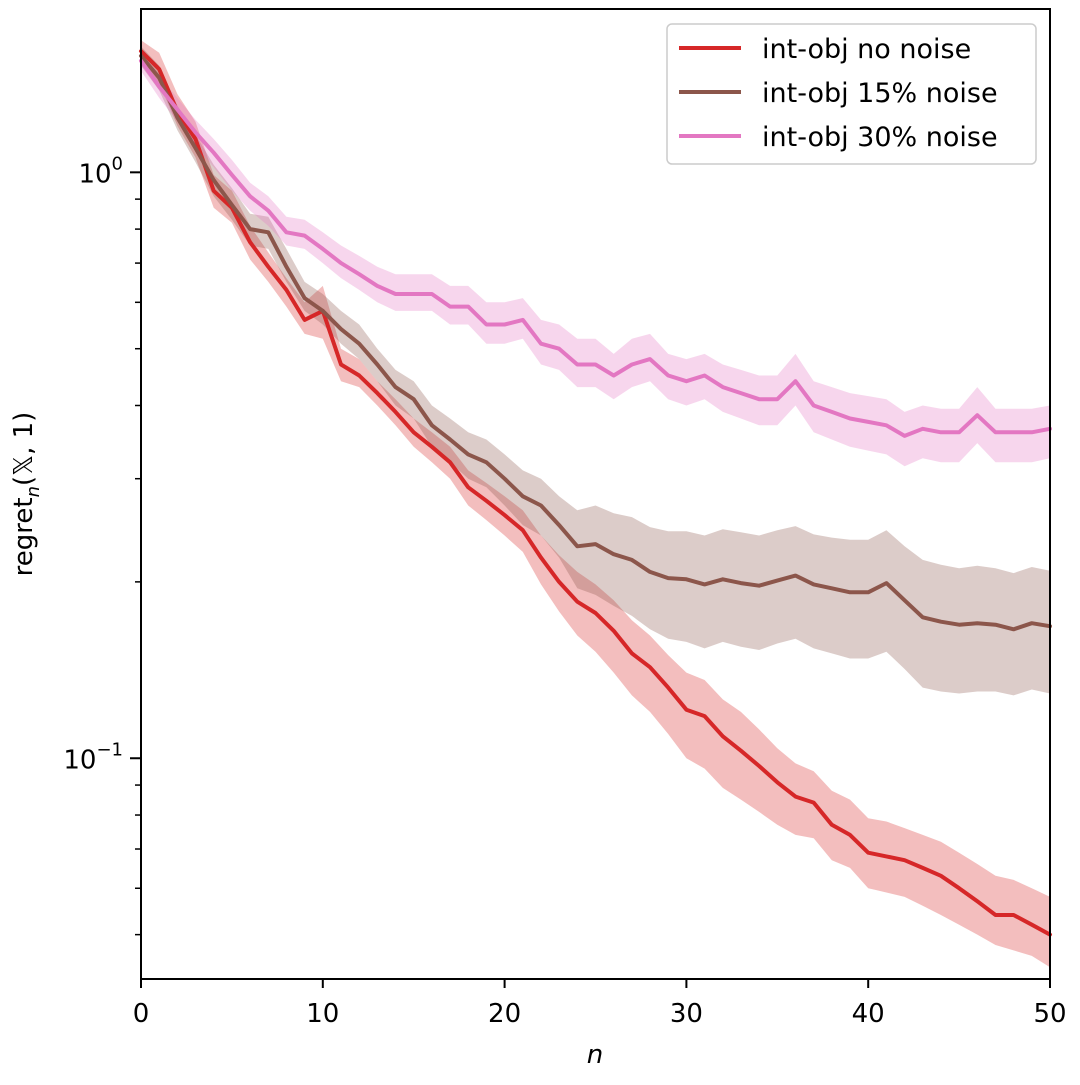 This screenshot has height=1085, width=1080. What do you see at coordinates (141, 1014) in the screenshot?
I see `x-tick-label-0: 0` at bounding box center [141, 1014].